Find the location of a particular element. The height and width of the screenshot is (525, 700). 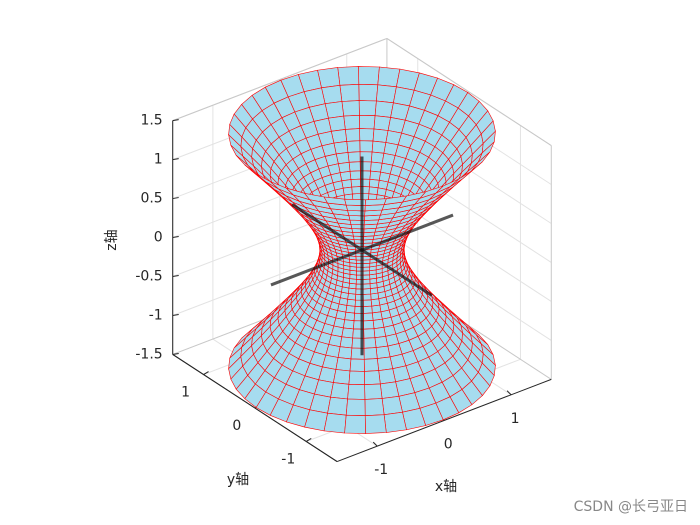

y-tick-label: 1 is located at coordinates (185, 393).